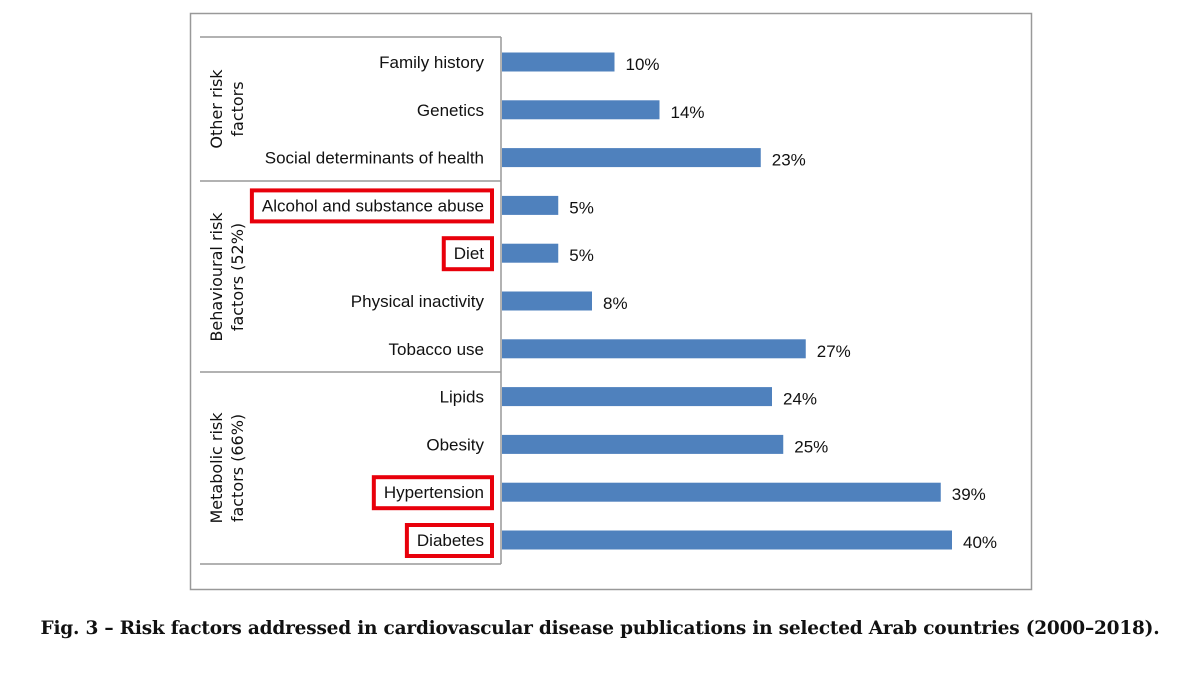 This screenshot has width=1200, height=675. What do you see at coordinates (462, 397) in the screenshot?
I see `category-label: Lipids` at bounding box center [462, 397].